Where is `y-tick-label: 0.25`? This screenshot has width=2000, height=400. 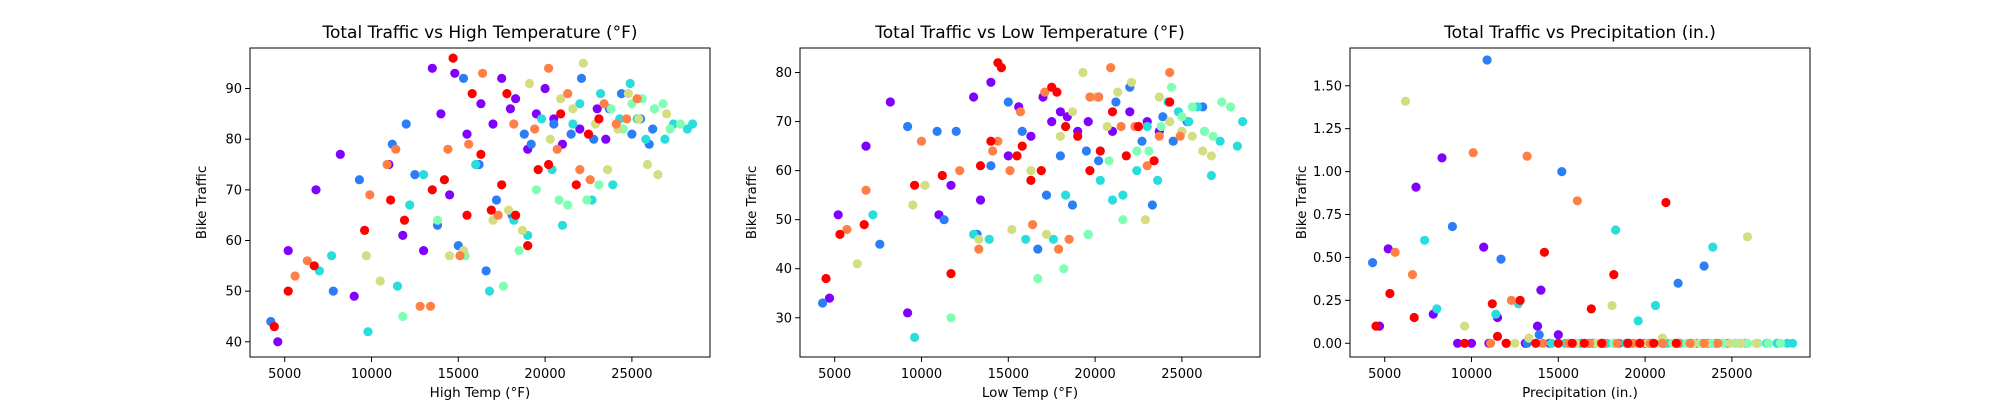
y-tick-label: 0.25 is located at coordinates (1327, 301).